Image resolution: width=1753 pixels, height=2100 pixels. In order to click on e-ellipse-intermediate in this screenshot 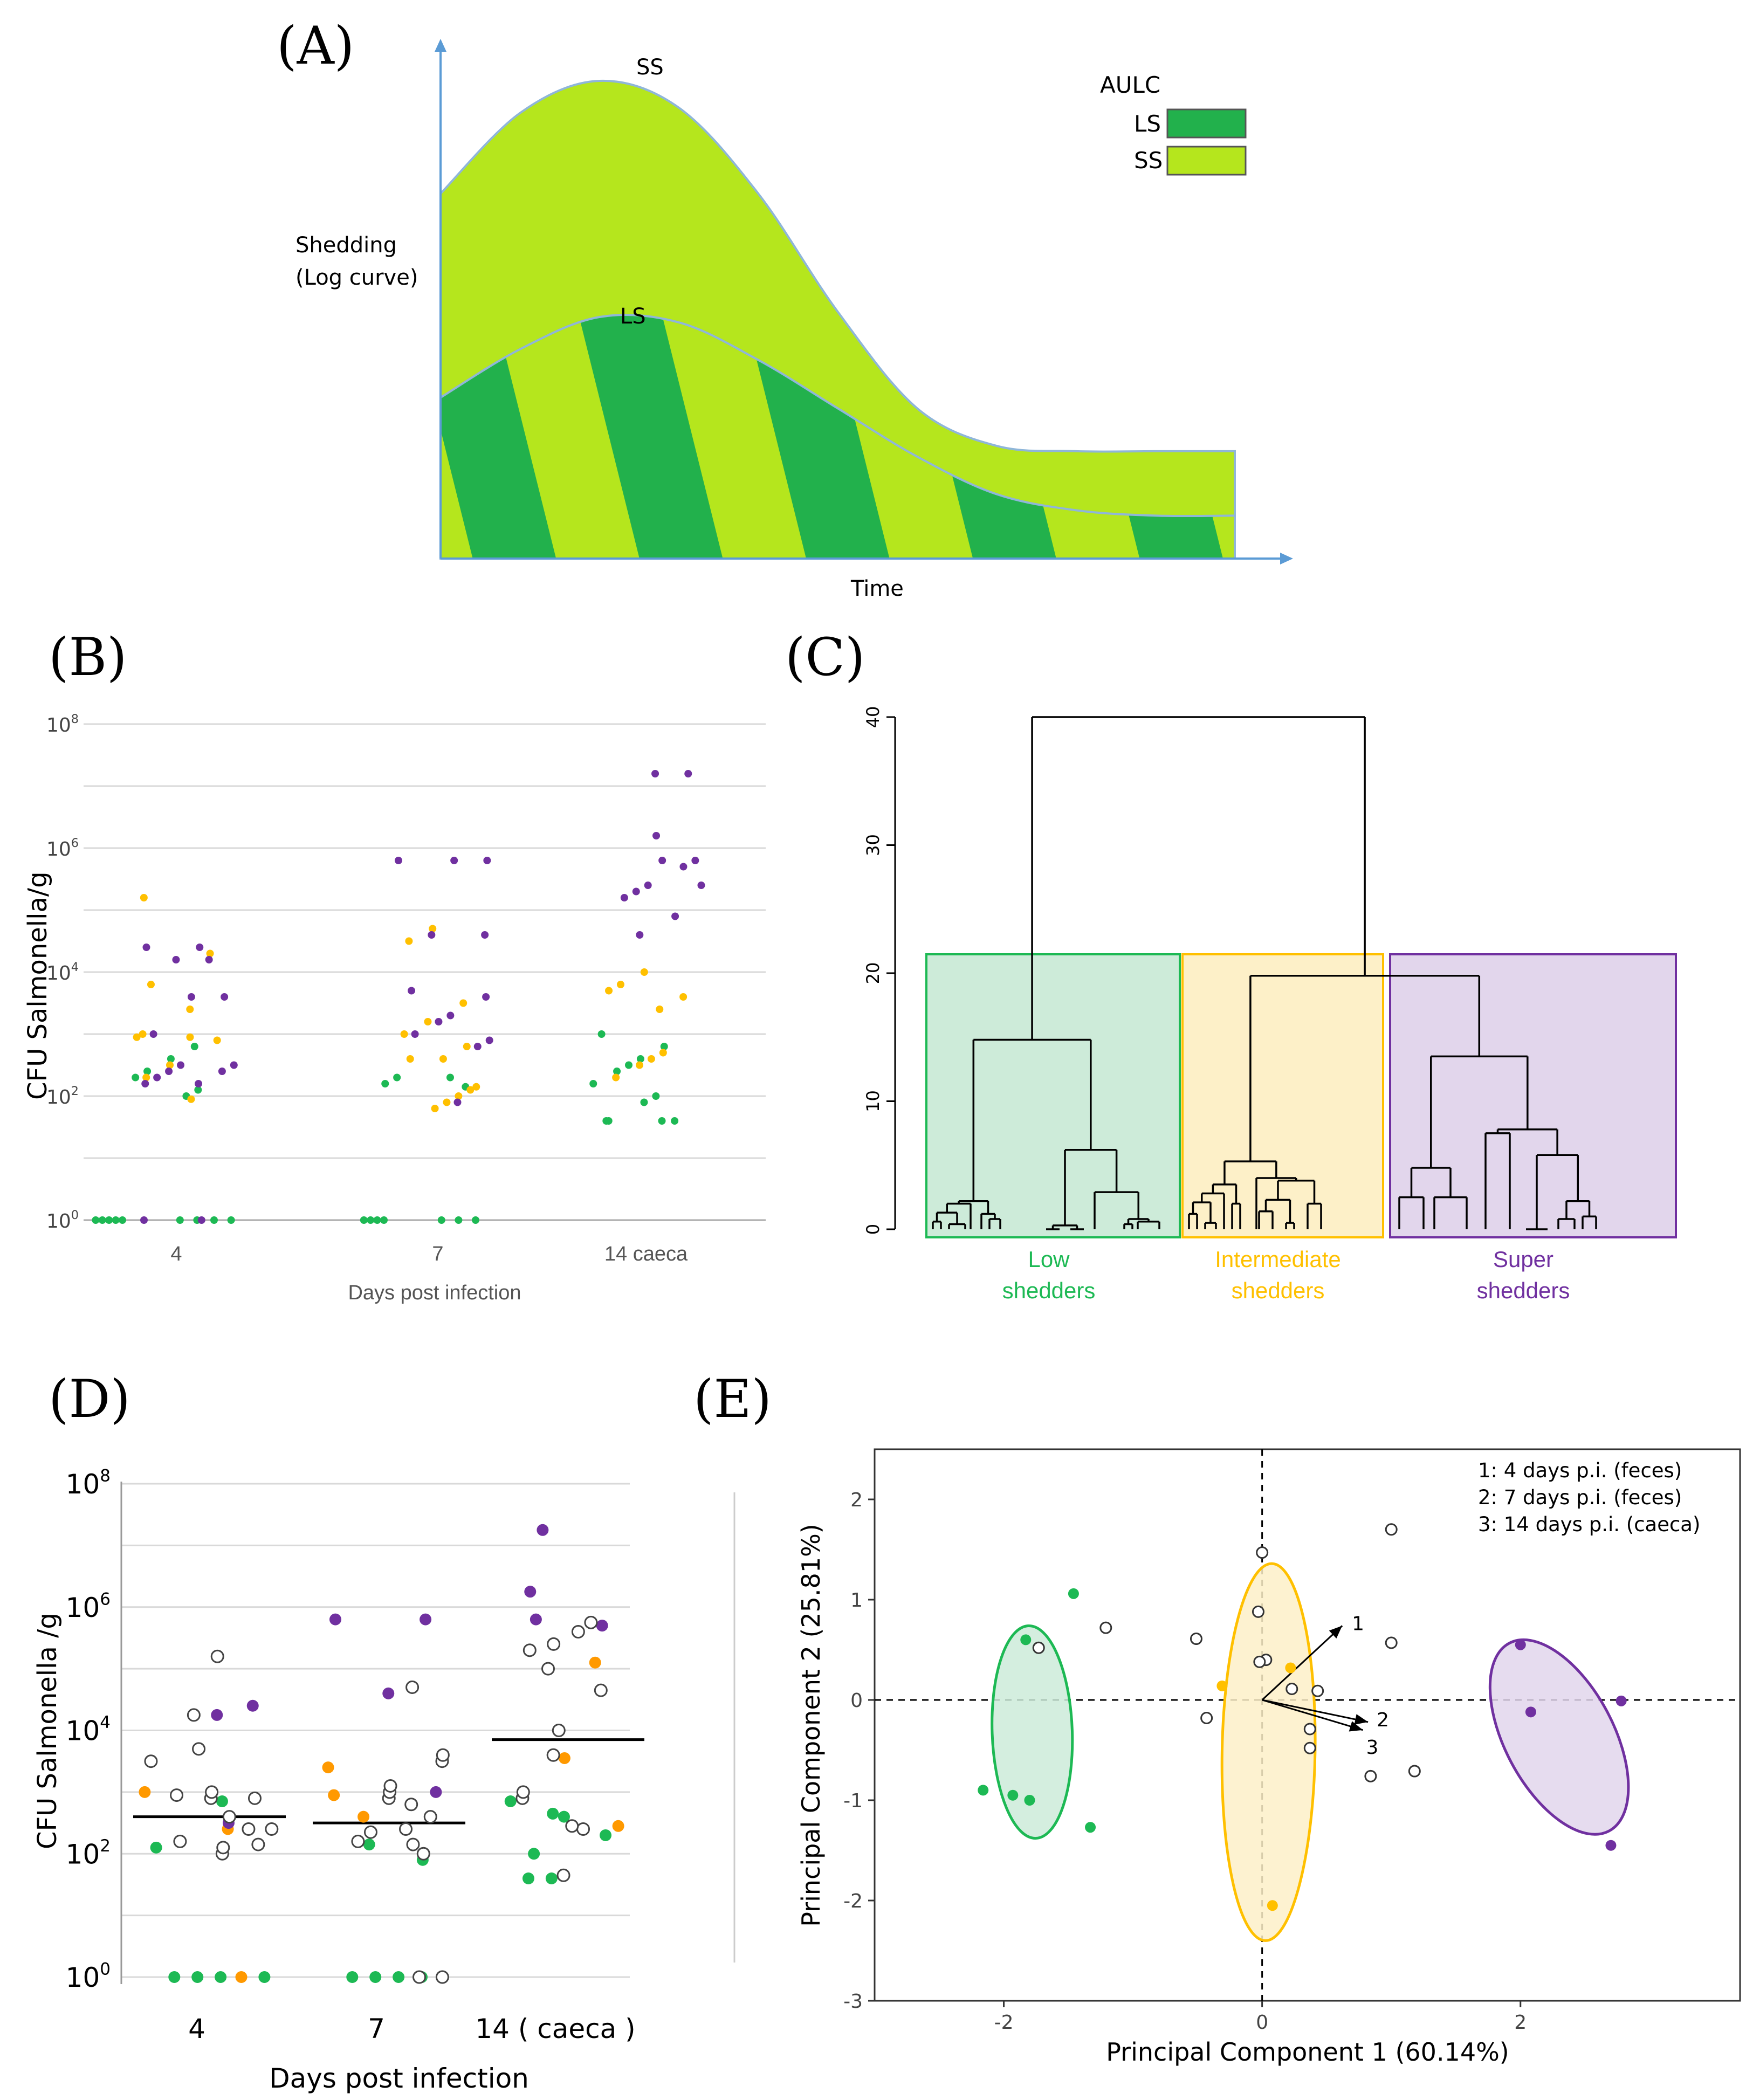, I will do `click(1268, 1752)`.